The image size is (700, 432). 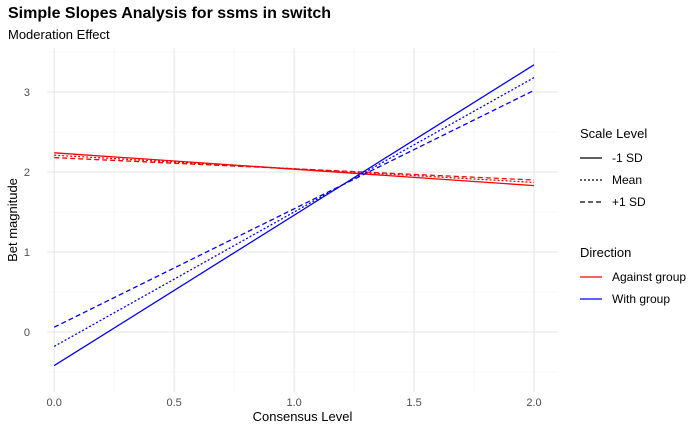 What do you see at coordinates (591, 158) in the screenshot?
I see `legend-key-solid` at bounding box center [591, 158].